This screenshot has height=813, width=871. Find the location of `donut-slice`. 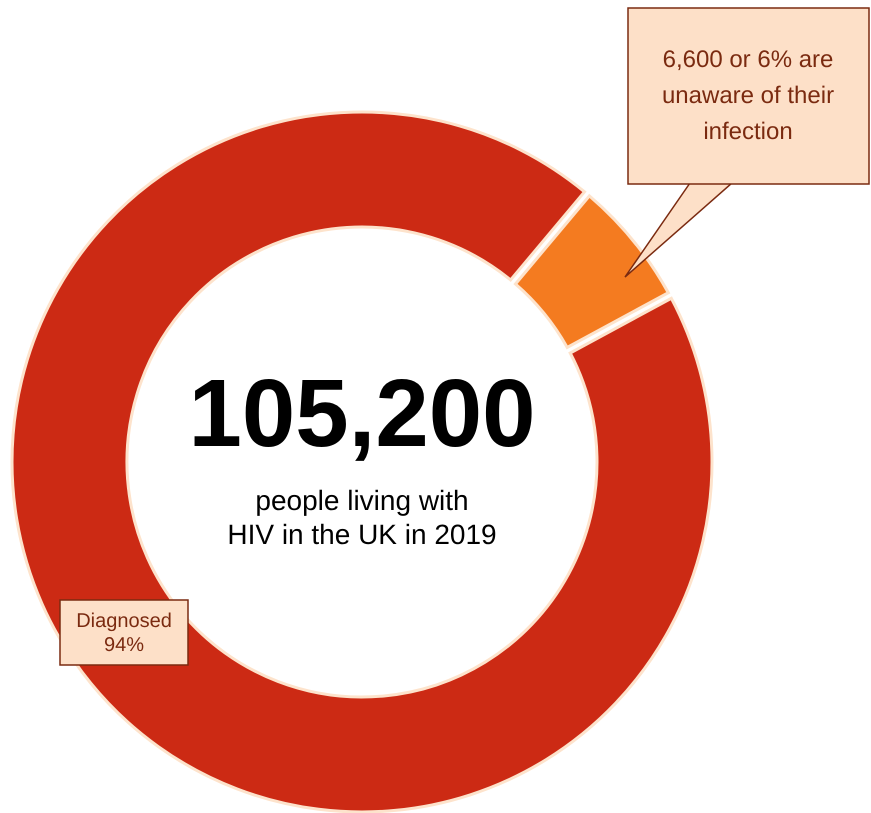

donut-slice is located at coordinates (592, 271).